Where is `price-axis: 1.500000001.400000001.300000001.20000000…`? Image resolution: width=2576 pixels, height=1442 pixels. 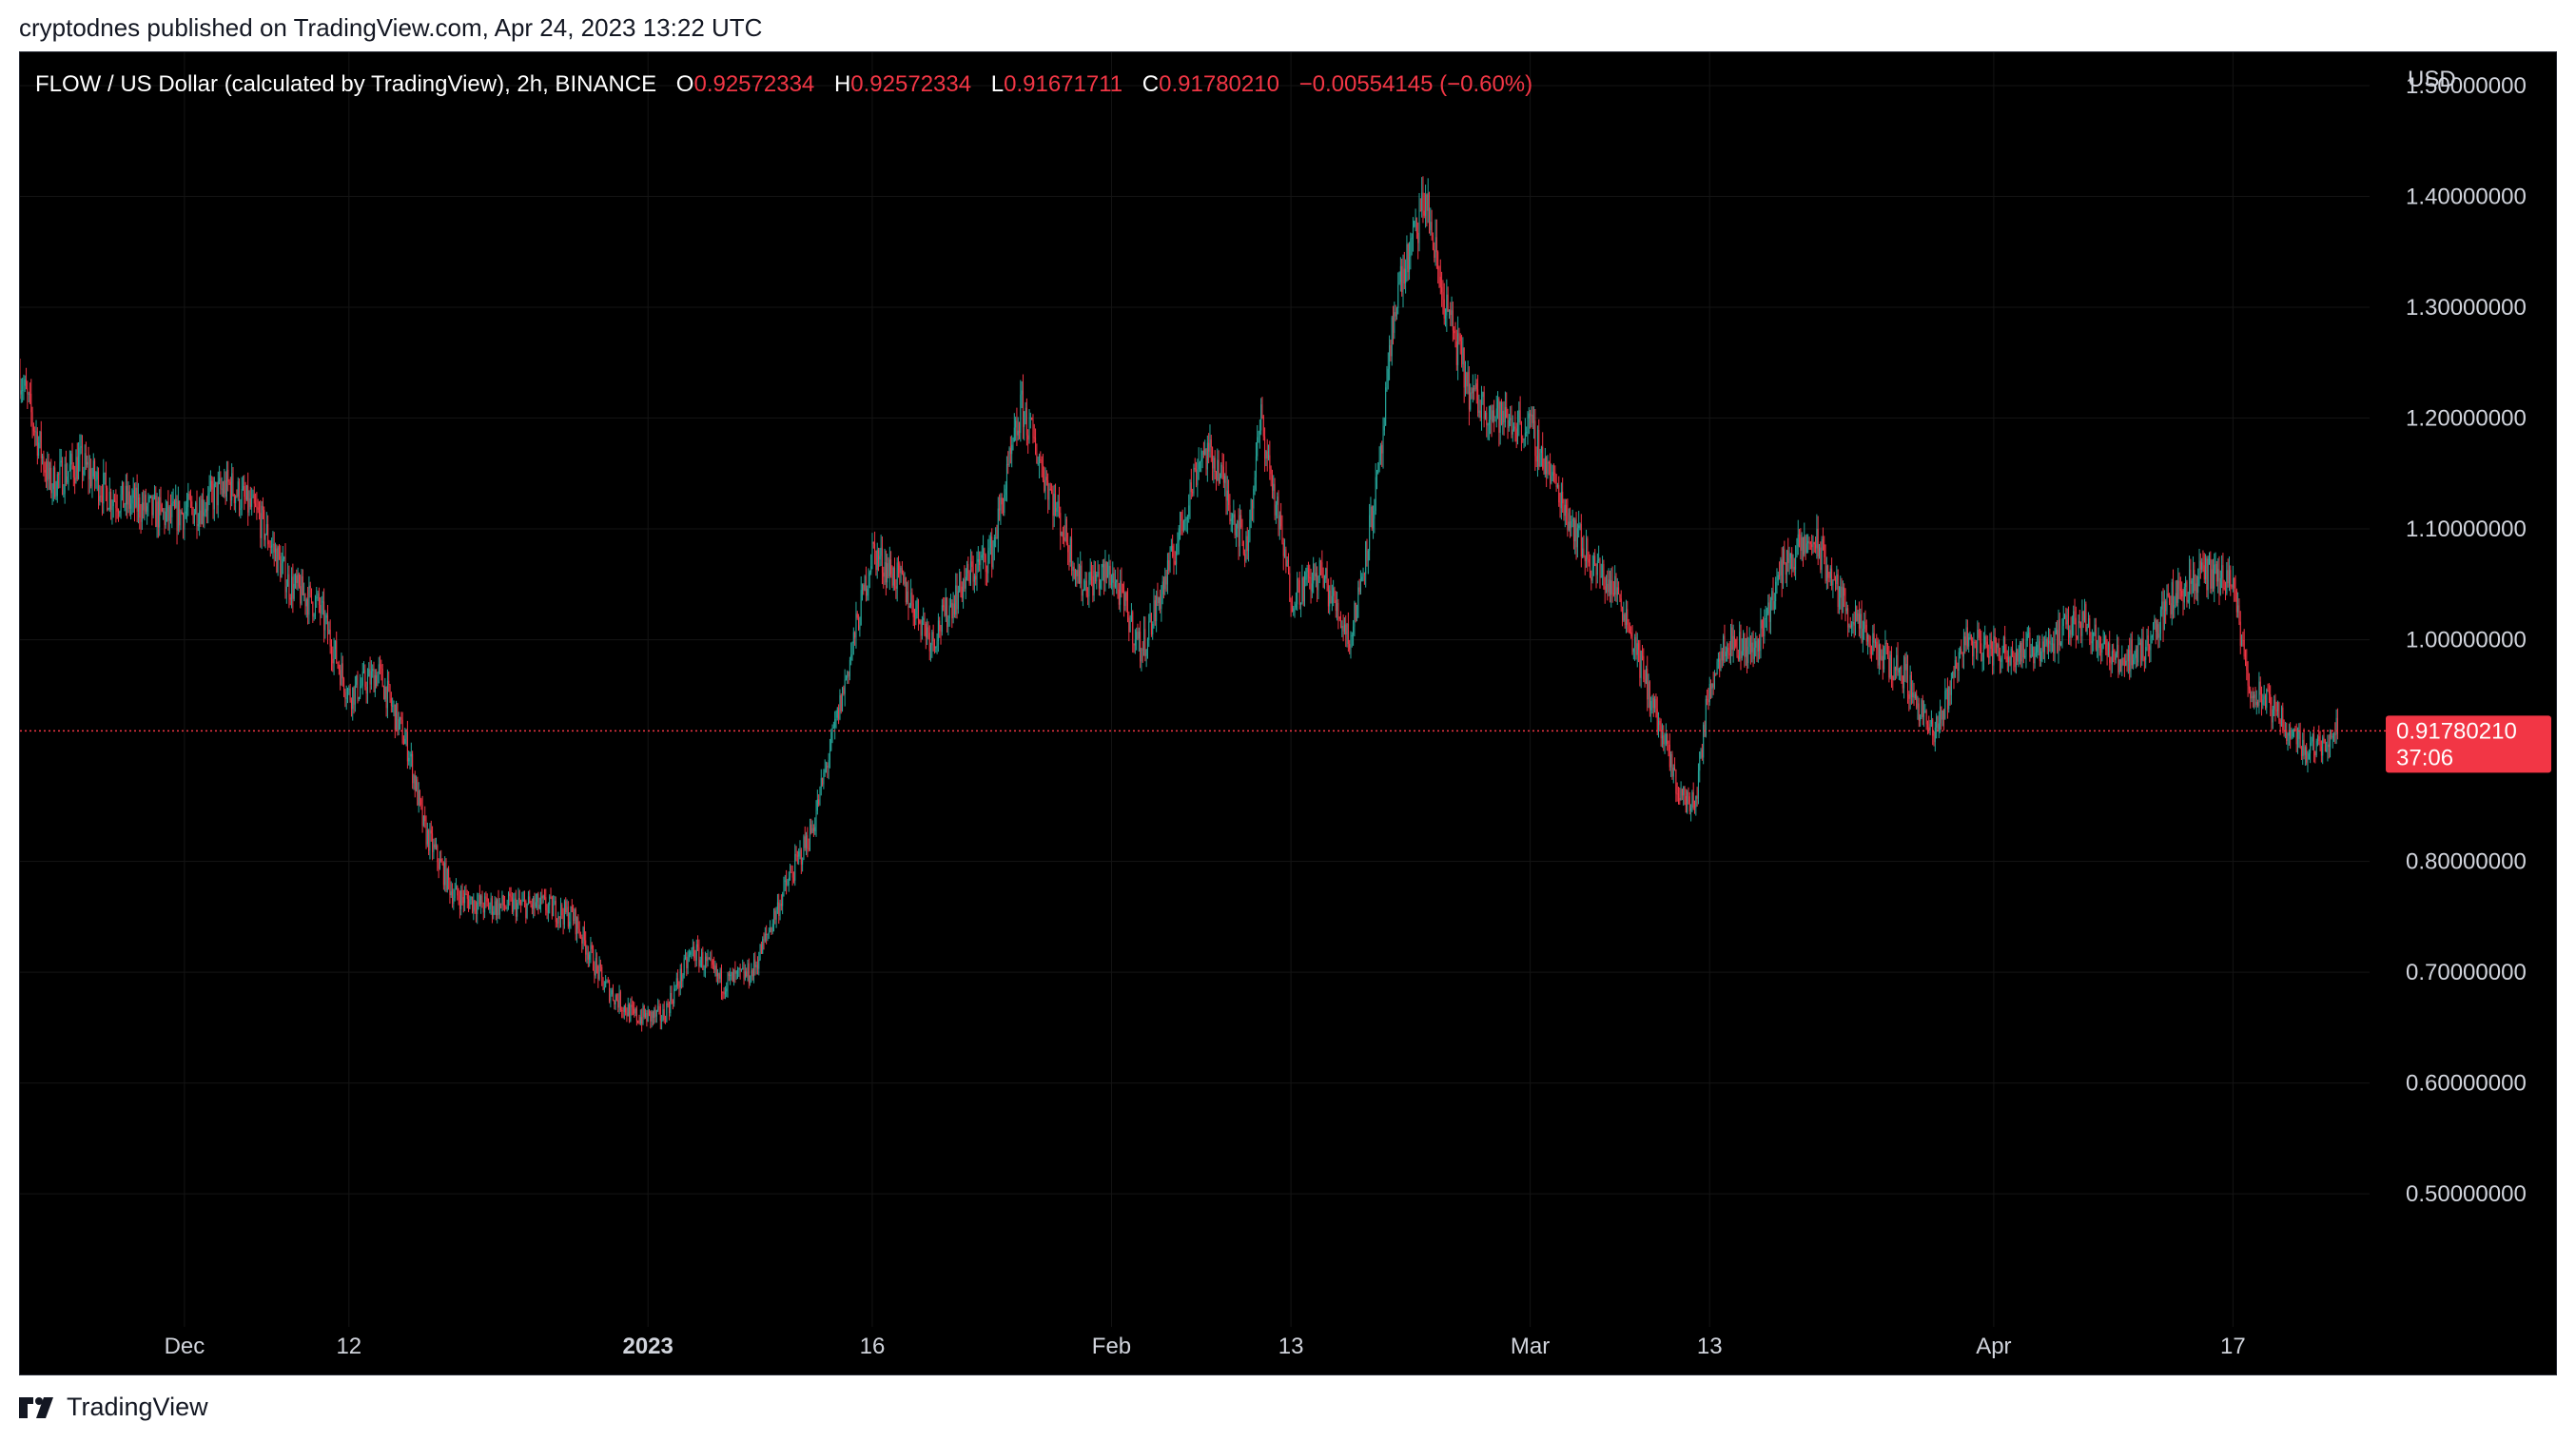
price-axis: 1.500000001.400000001.300000001.20000000… is located at coordinates (2467, 640).